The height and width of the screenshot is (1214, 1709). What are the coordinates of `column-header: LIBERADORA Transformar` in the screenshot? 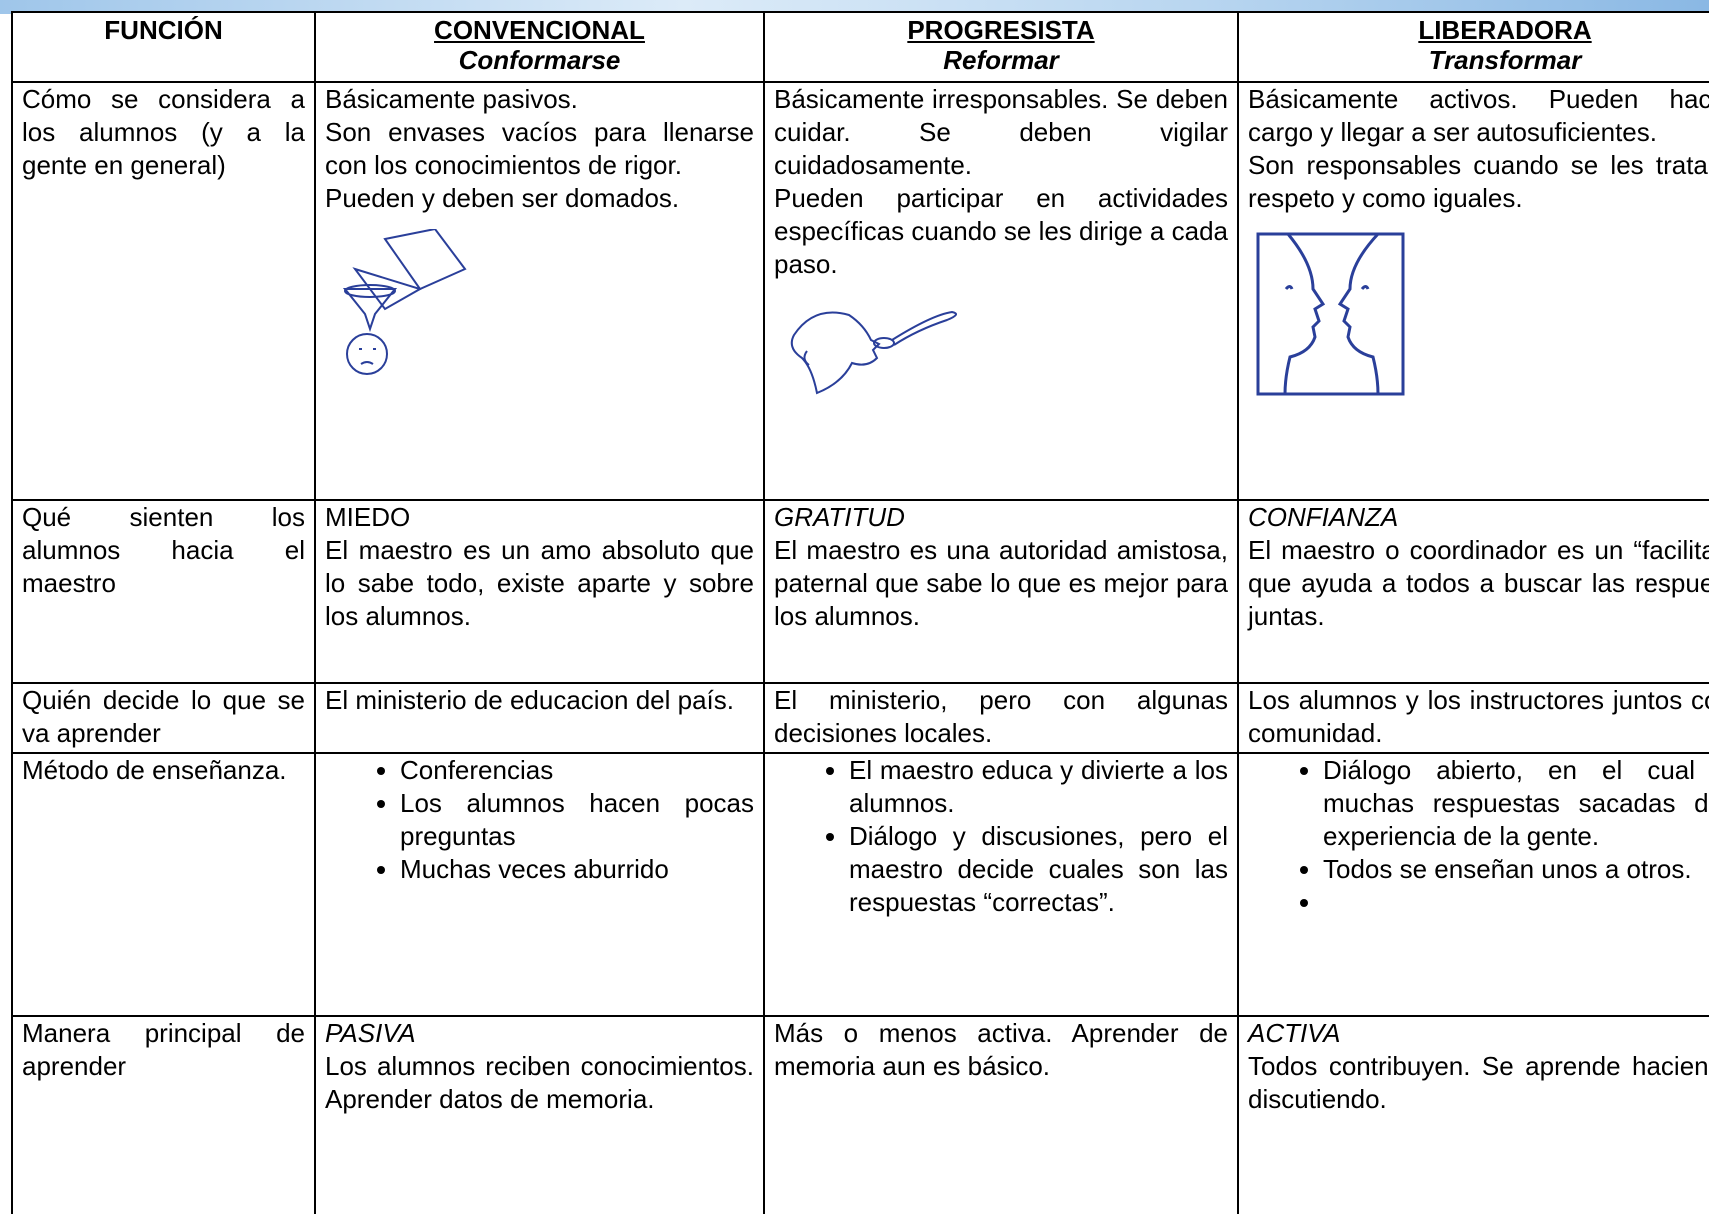 It's located at (1473, 47).